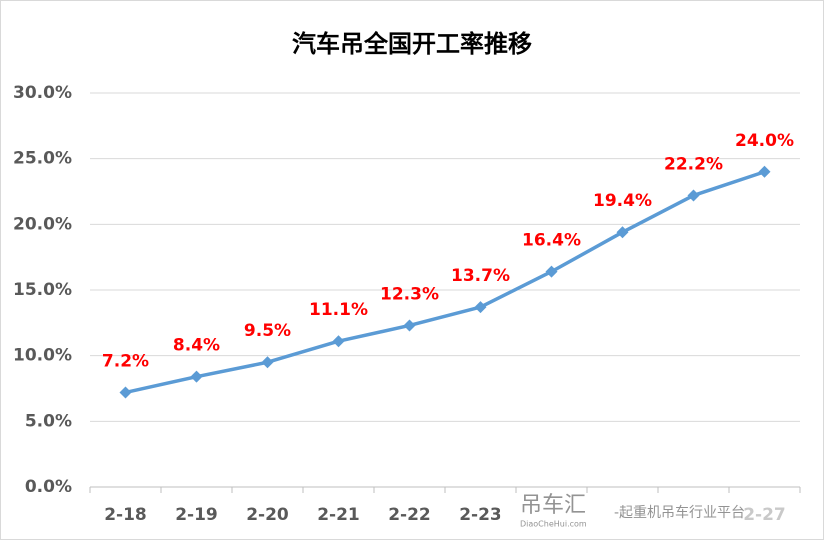  I want to click on data-label: 11.1%, so click(338, 310).